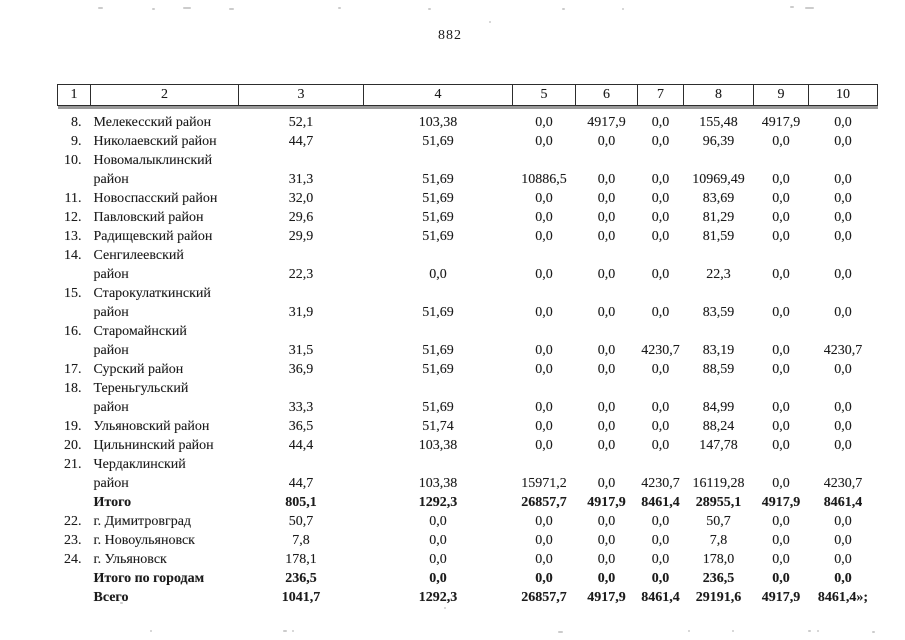  I want to click on district-name: Тереньгульский район, so click(141, 398).